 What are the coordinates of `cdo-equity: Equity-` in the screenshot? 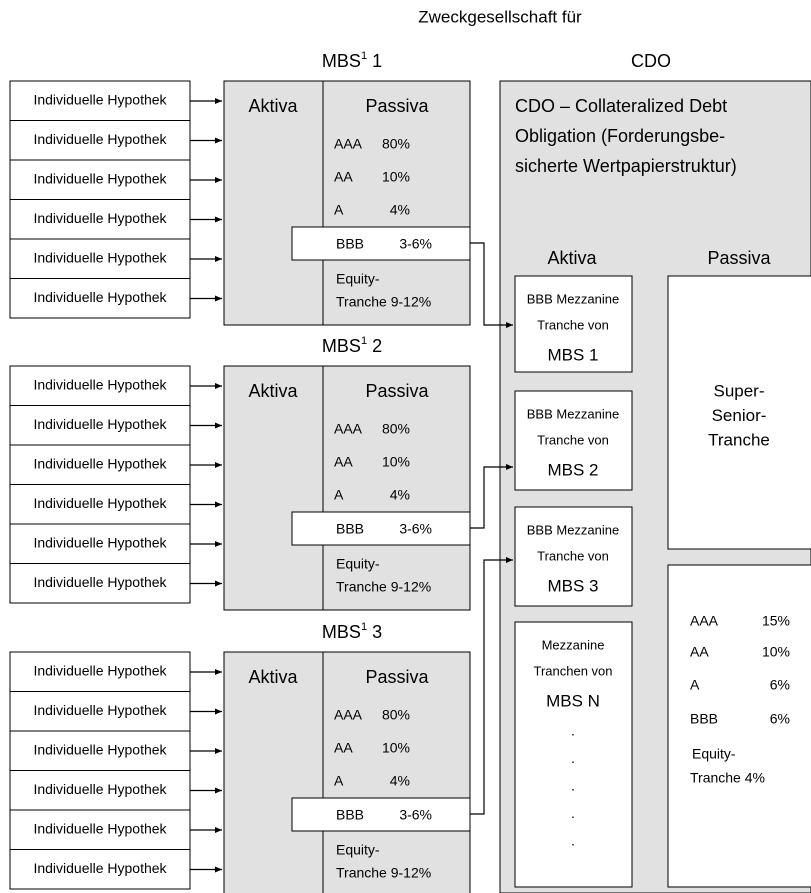 It's located at (714, 754).